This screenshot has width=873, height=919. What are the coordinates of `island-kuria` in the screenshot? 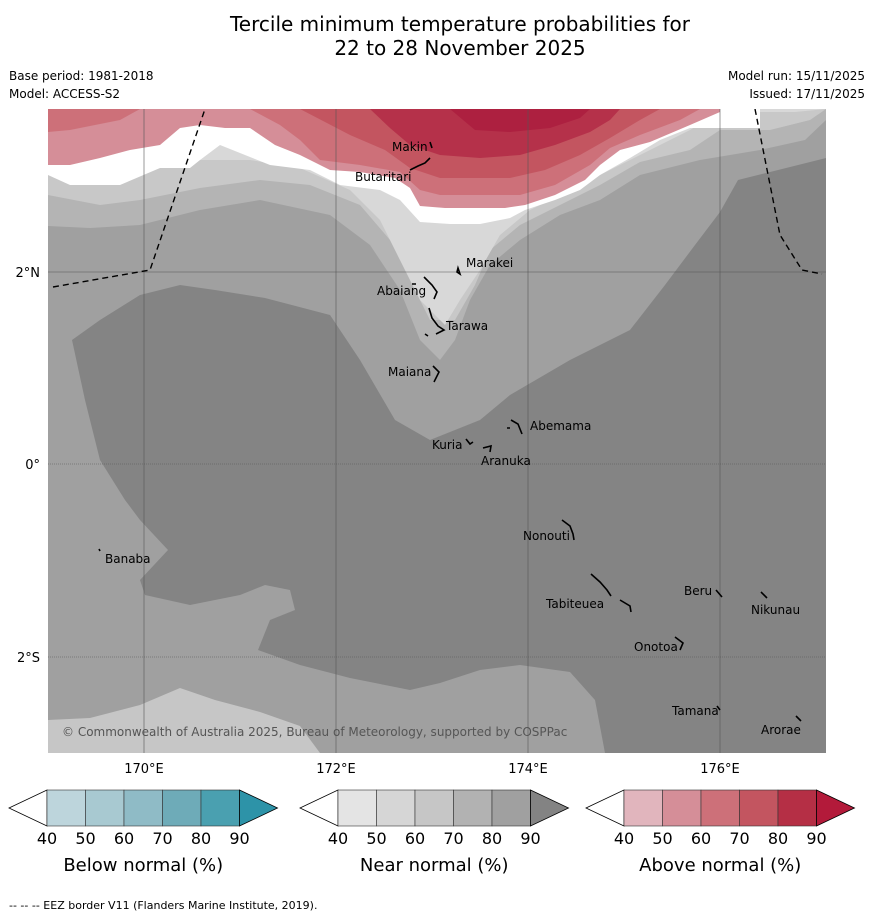 It's located at (469, 442).